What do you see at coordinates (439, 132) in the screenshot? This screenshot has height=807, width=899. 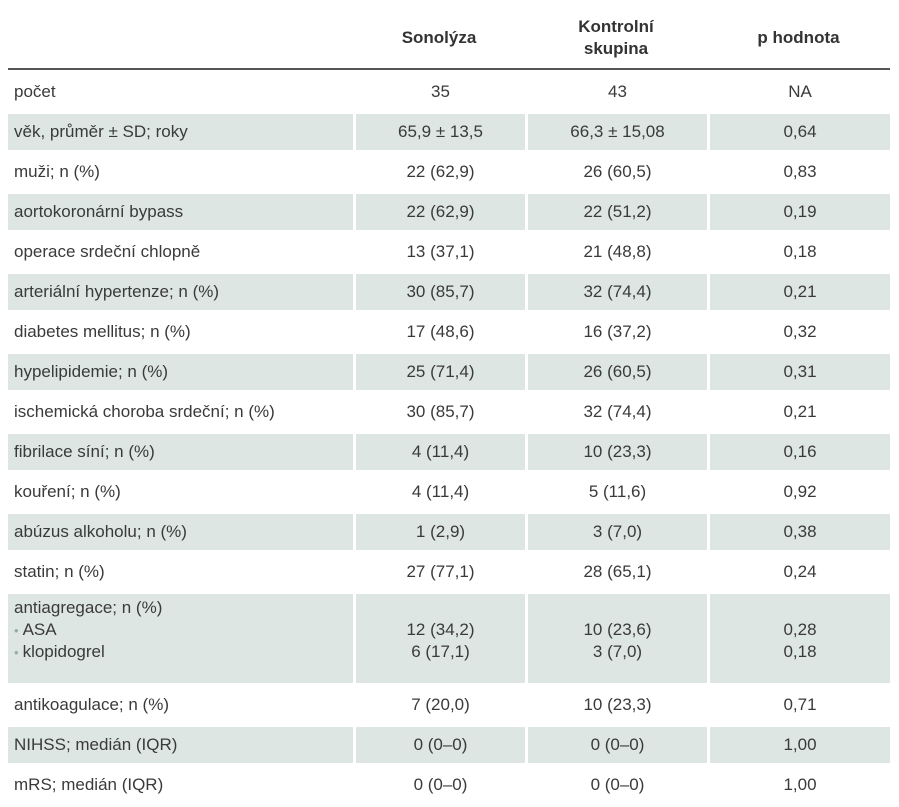 I see `cell-sonolyza: 65,9 ± 13,5` at bounding box center [439, 132].